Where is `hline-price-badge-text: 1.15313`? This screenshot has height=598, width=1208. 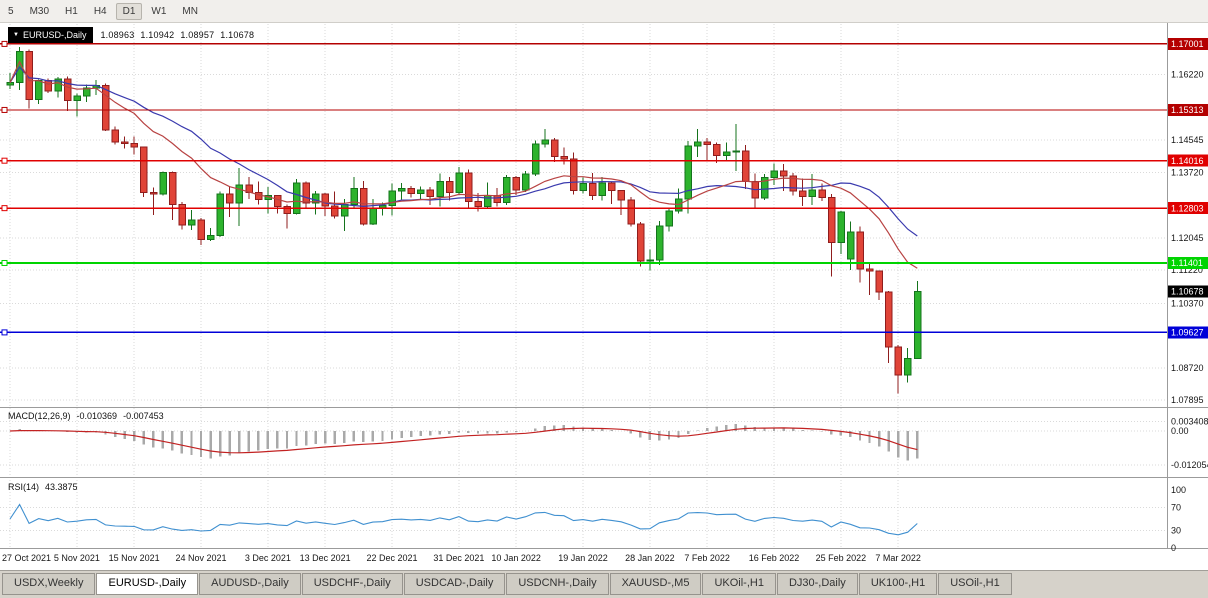
hline-price-badge-text: 1.15313 is located at coordinates (1187, 110).